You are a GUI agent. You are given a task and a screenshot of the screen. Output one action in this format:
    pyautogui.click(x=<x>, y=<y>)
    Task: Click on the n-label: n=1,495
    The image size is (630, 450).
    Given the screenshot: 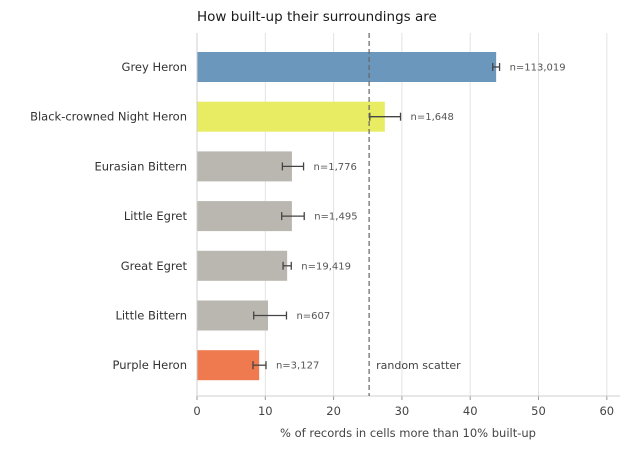 What is the action you would take?
    pyautogui.click(x=335, y=217)
    